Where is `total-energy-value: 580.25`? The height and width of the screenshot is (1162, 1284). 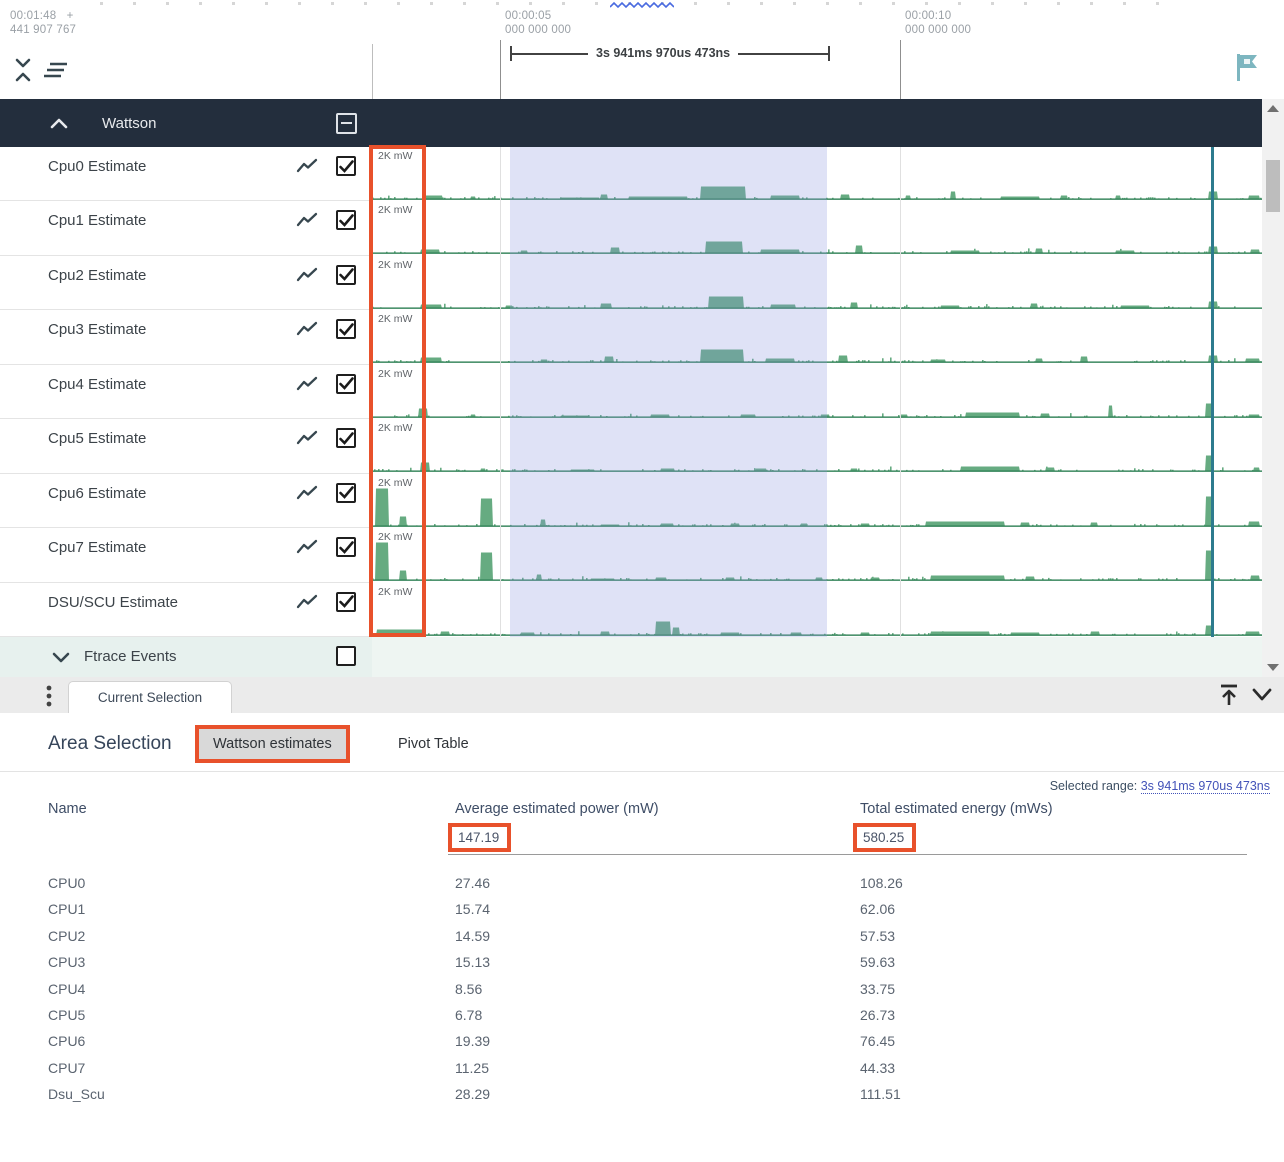
total-energy-value: 580.25 is located at coordinates (884, 837).